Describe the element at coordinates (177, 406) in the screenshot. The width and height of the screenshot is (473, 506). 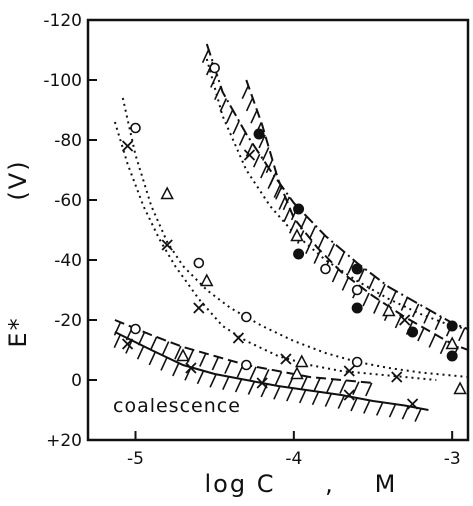
I see `annotation-coalescence: coalescence` at that location.